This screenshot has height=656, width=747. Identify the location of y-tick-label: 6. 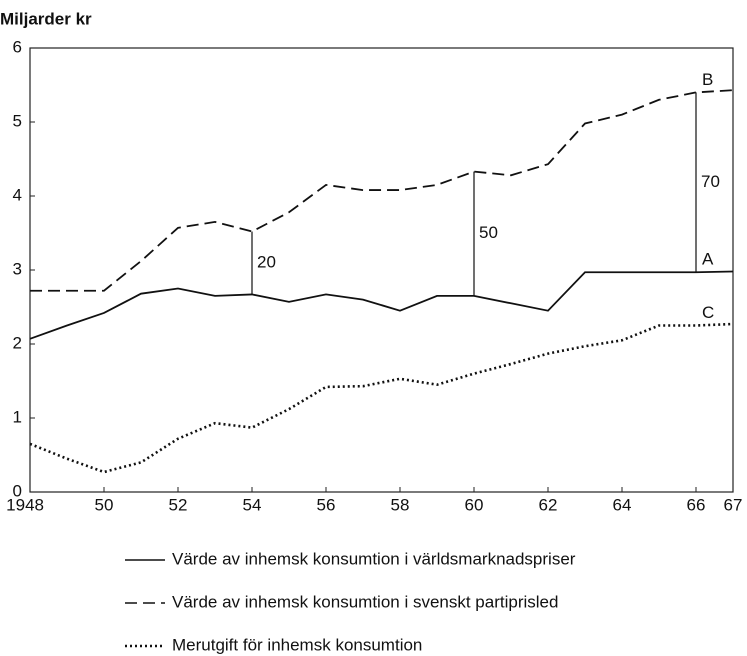
(17, 46).